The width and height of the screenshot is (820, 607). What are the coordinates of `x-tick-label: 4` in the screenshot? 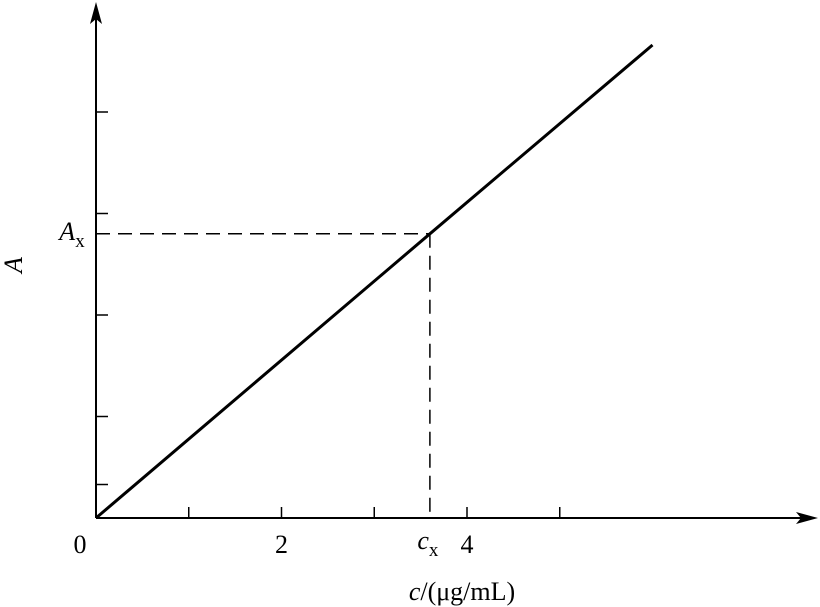 It's located at (467, 544).